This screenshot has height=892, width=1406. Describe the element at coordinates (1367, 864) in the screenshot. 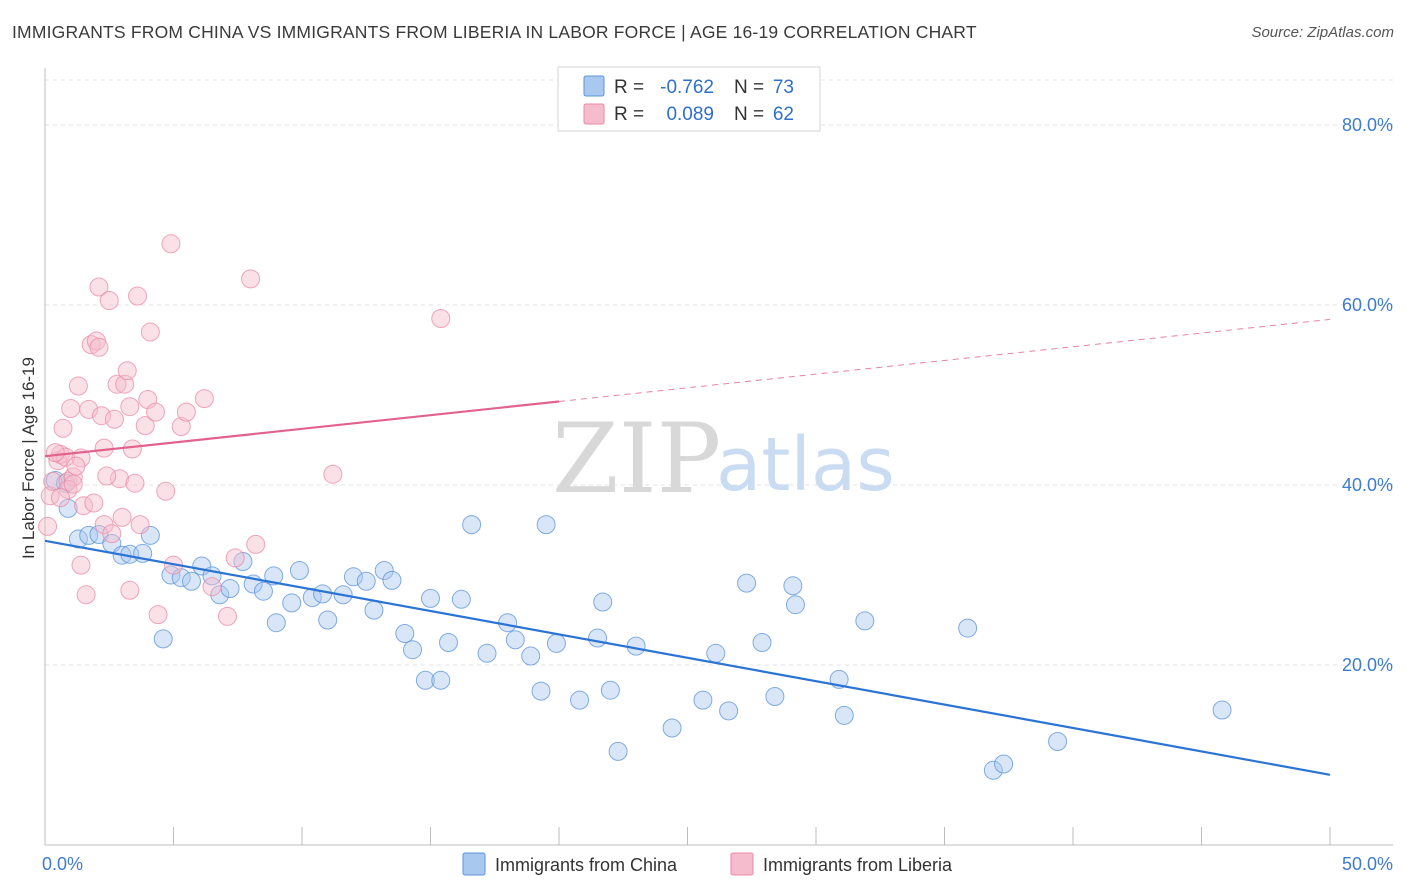

I see `x-tick-label: 50.0%` at that location.